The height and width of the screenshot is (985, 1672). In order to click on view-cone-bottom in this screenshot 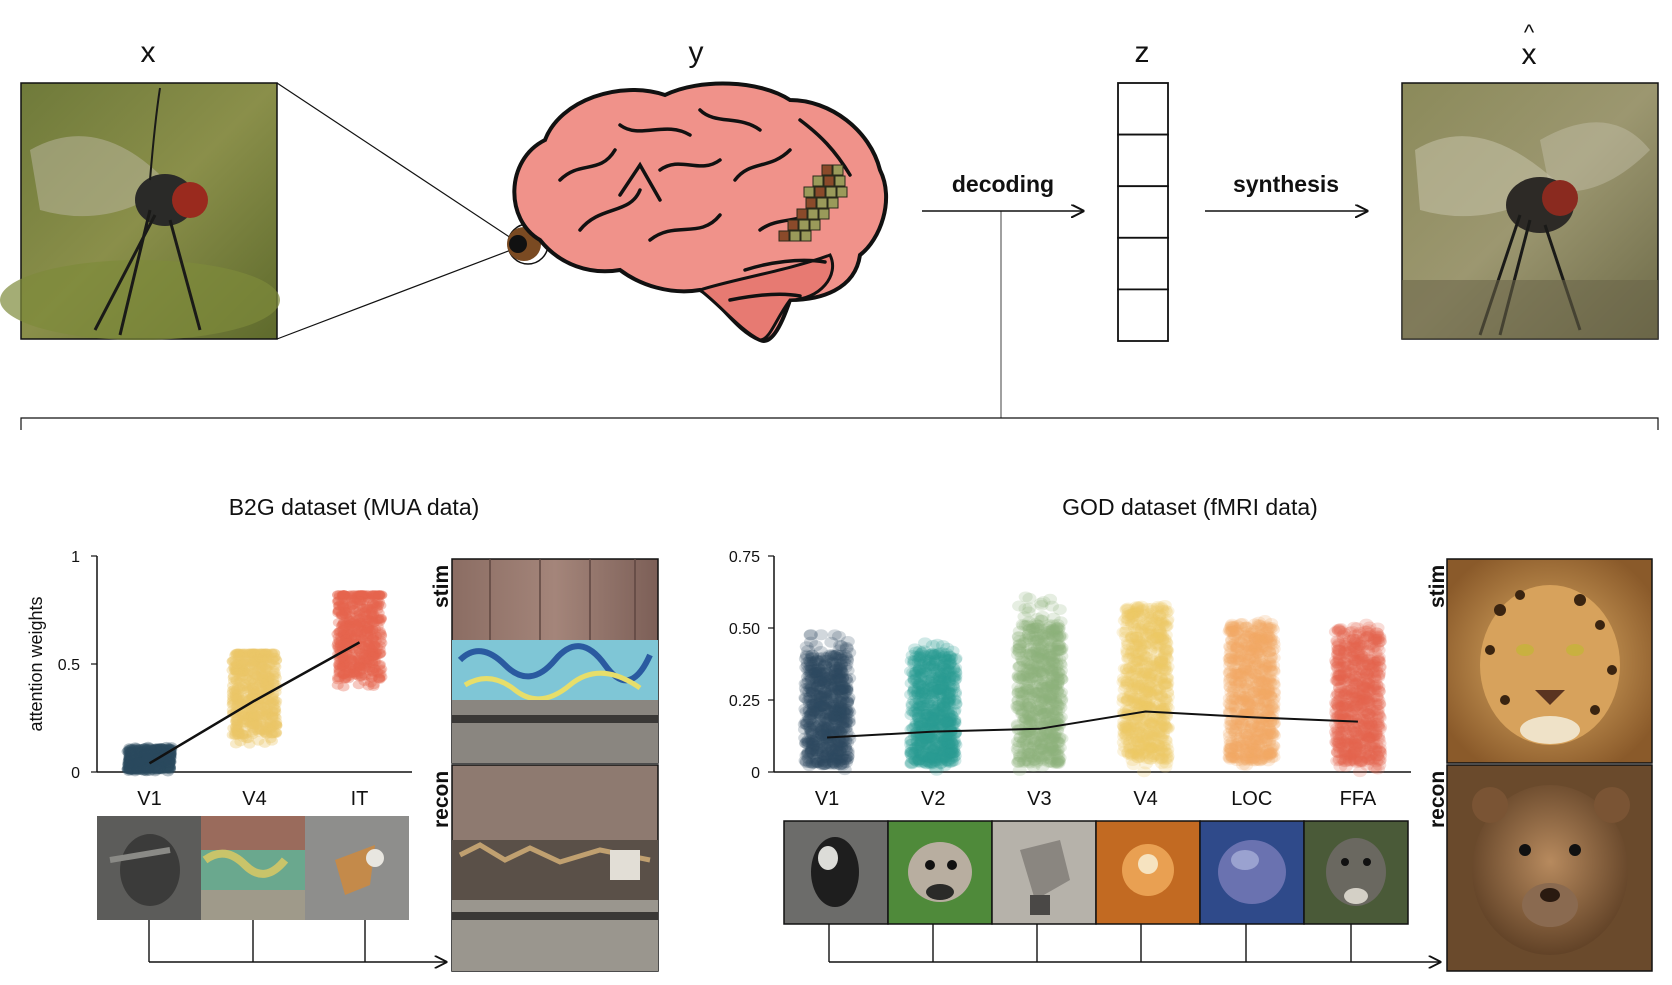, I will do `click(394, 294)`.